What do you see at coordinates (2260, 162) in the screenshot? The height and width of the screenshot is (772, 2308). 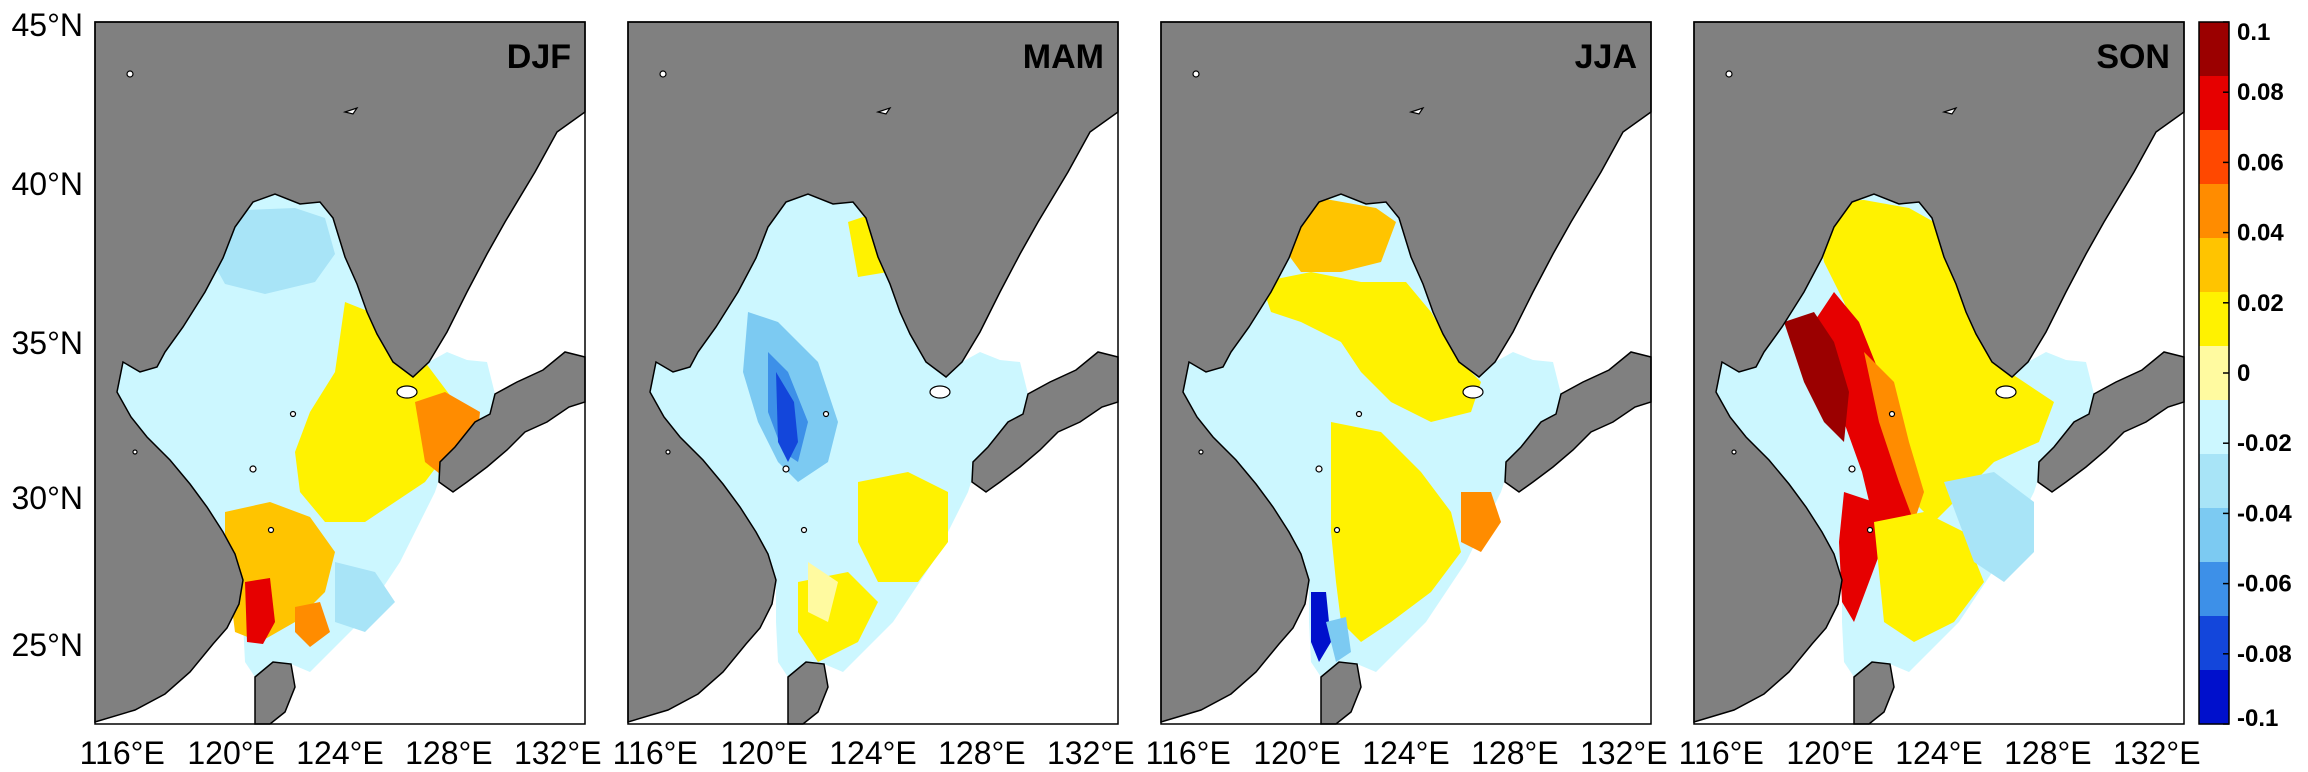 I see `colorbar-tick-label: 0.06` at bounding box center [2260, 162].